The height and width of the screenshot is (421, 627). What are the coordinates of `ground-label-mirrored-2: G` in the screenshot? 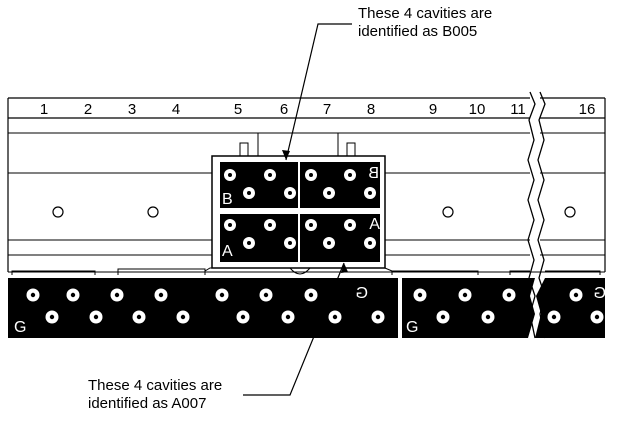 It's located at (600, 293).